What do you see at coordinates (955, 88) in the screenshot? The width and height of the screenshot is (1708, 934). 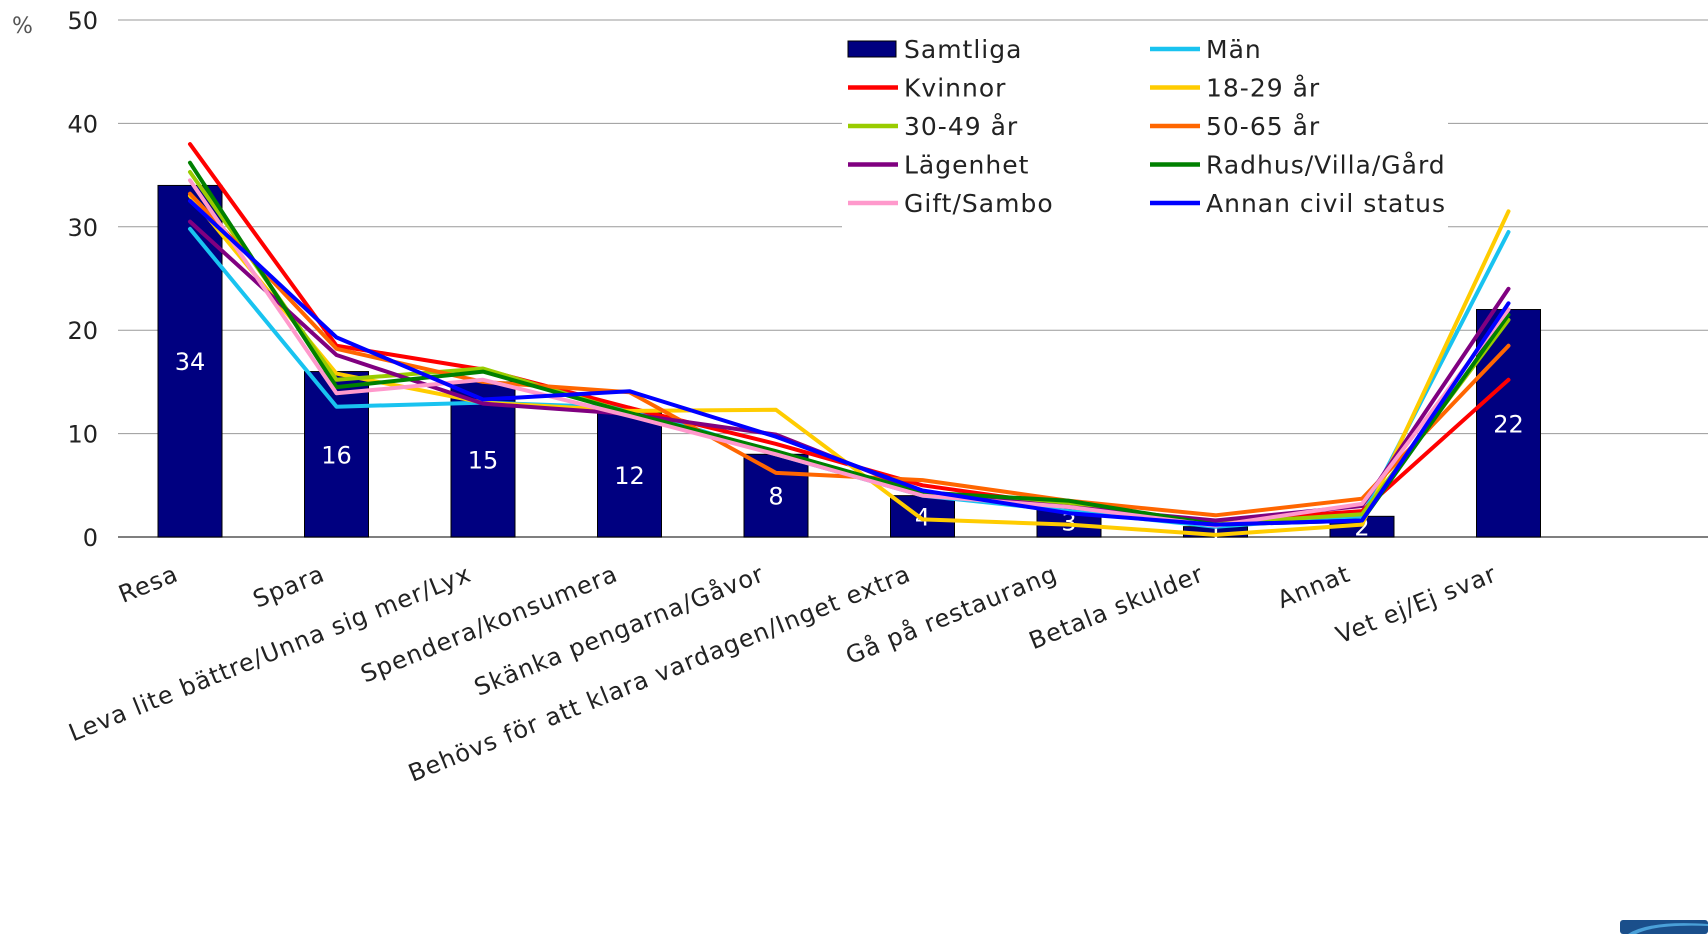 I see `legend-label: Kvinnor` at bounding box center [955, 88].